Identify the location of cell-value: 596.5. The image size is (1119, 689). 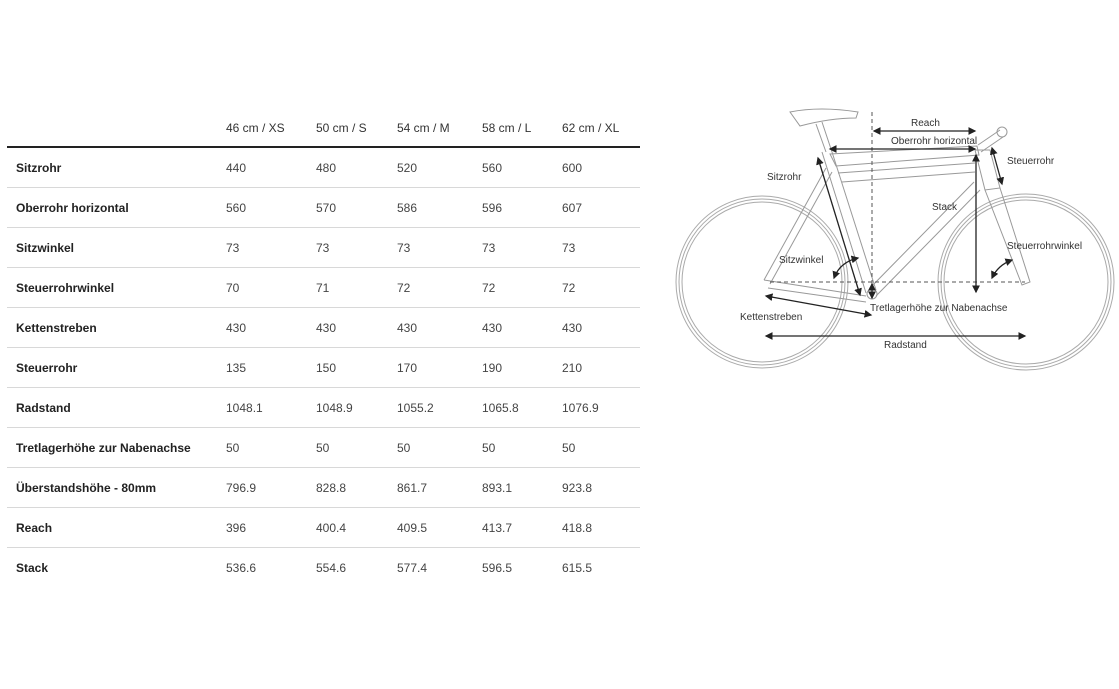
(497, 567).